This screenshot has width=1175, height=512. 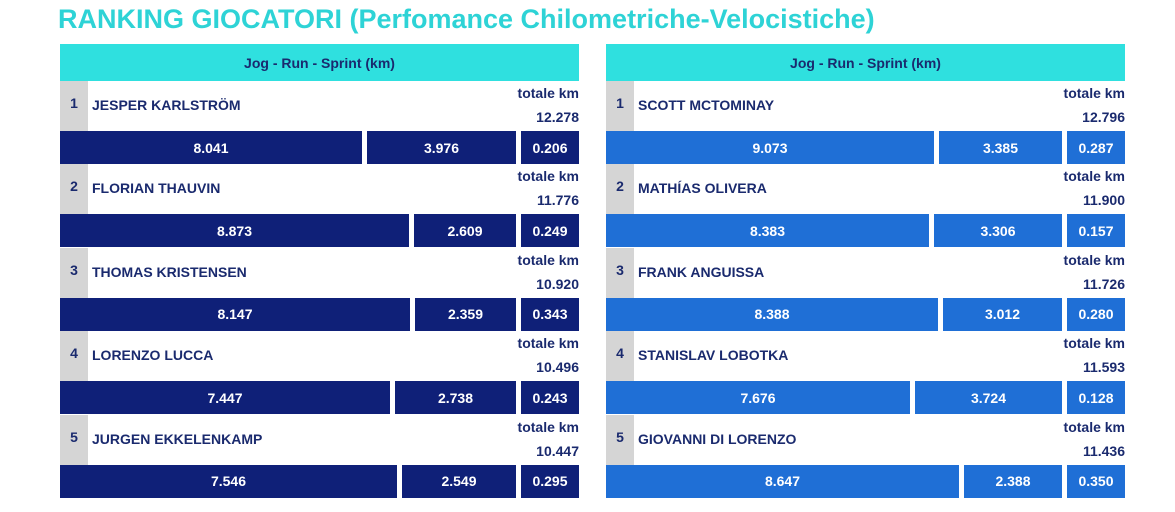 I want to click on player-name: GIOVANNI DI LORENZO, so click(x=717, y=438).